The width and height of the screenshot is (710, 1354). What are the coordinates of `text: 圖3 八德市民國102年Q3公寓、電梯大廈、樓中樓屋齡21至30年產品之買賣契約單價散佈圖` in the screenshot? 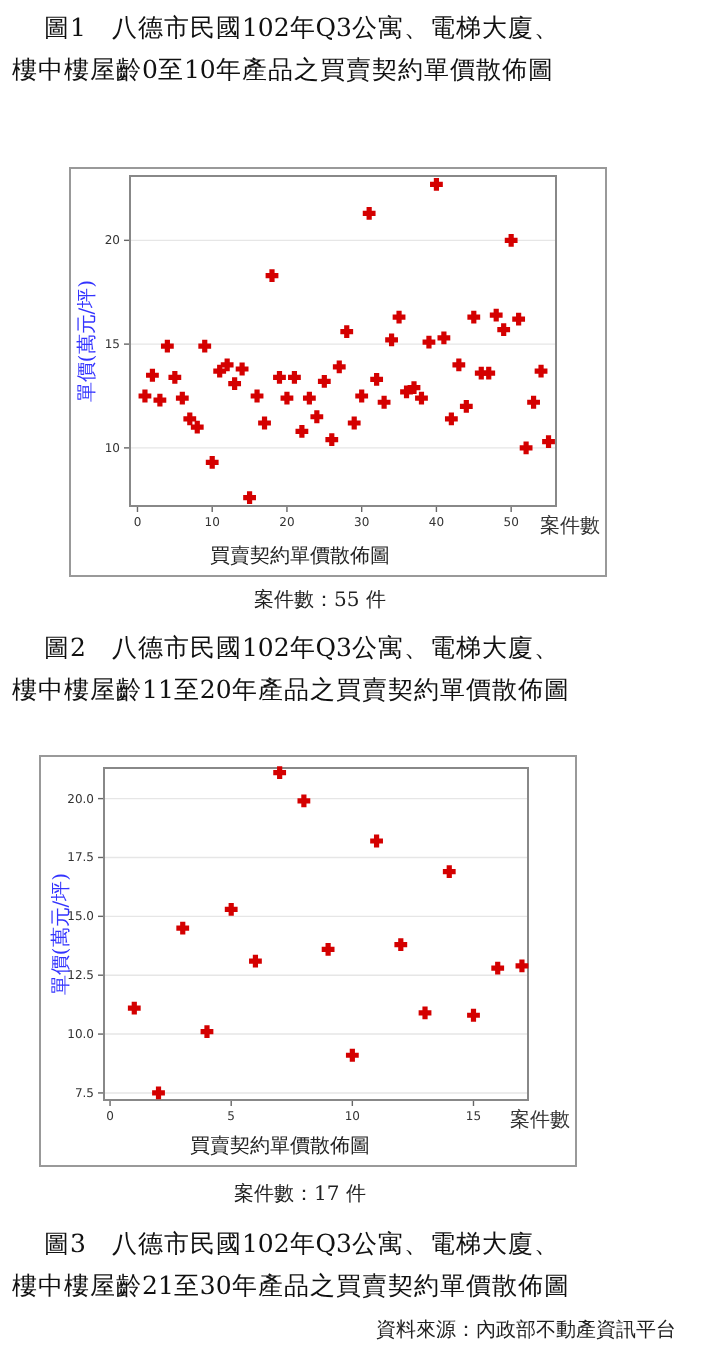 It's located at (291, 1264).